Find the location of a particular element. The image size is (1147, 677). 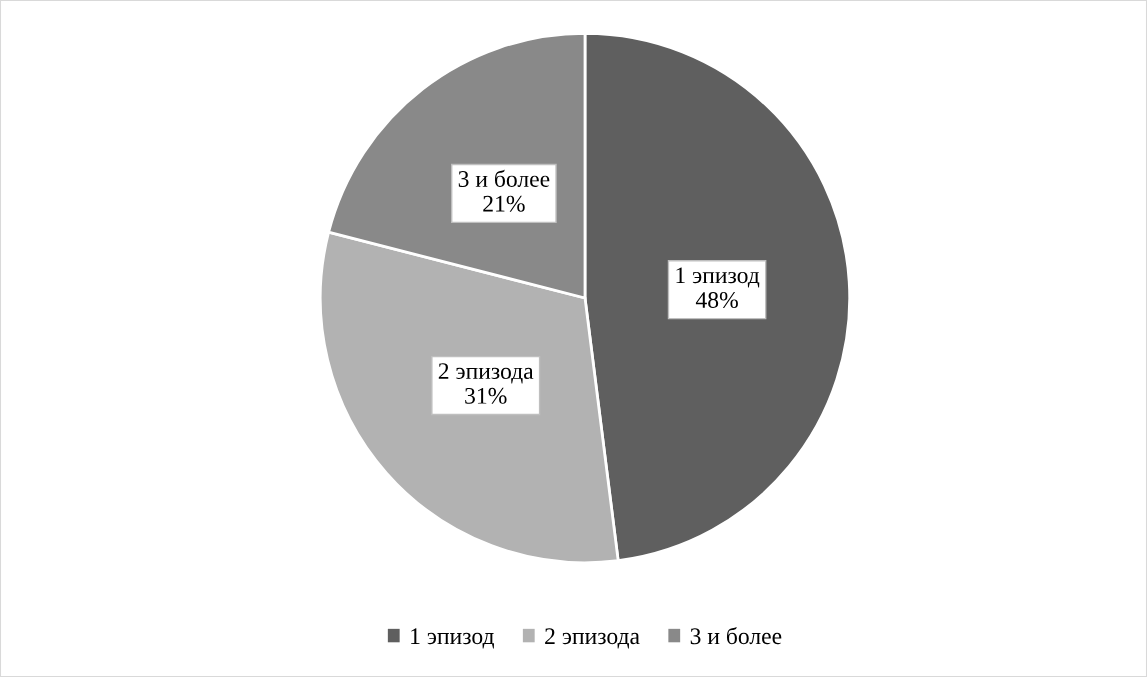

legend-label: 1 эпизод is located at coordinates (452, 638).